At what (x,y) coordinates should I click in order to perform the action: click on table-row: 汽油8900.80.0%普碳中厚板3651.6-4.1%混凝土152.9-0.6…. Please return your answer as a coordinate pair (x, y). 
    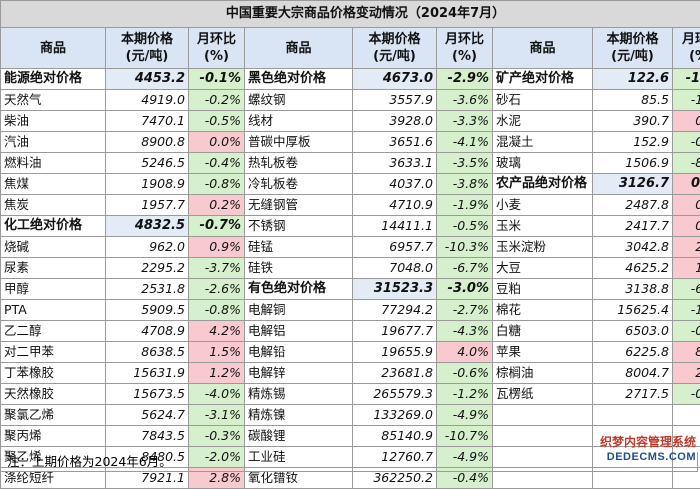
    Looking at the image, I should click on (350, 142).